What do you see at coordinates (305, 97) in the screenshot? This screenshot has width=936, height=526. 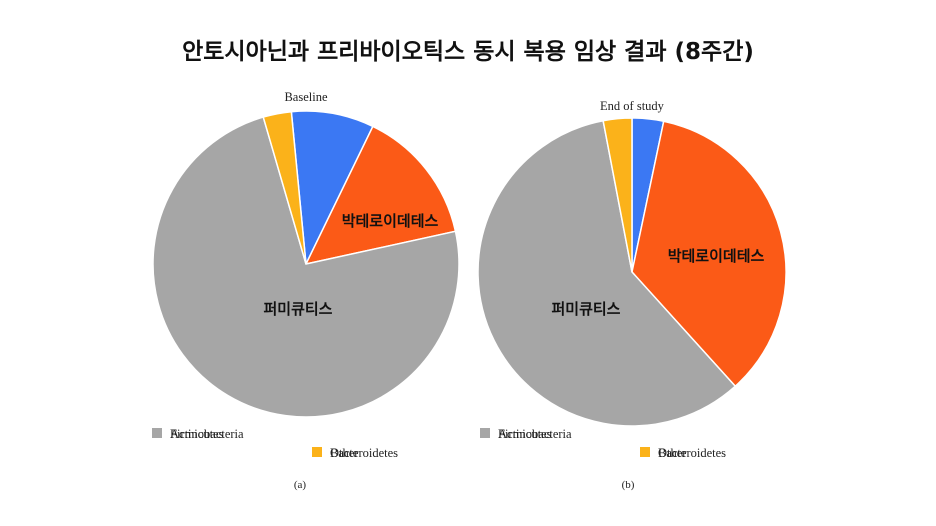 I see `chart-title: Baseline` at bounding box center [305, 97].